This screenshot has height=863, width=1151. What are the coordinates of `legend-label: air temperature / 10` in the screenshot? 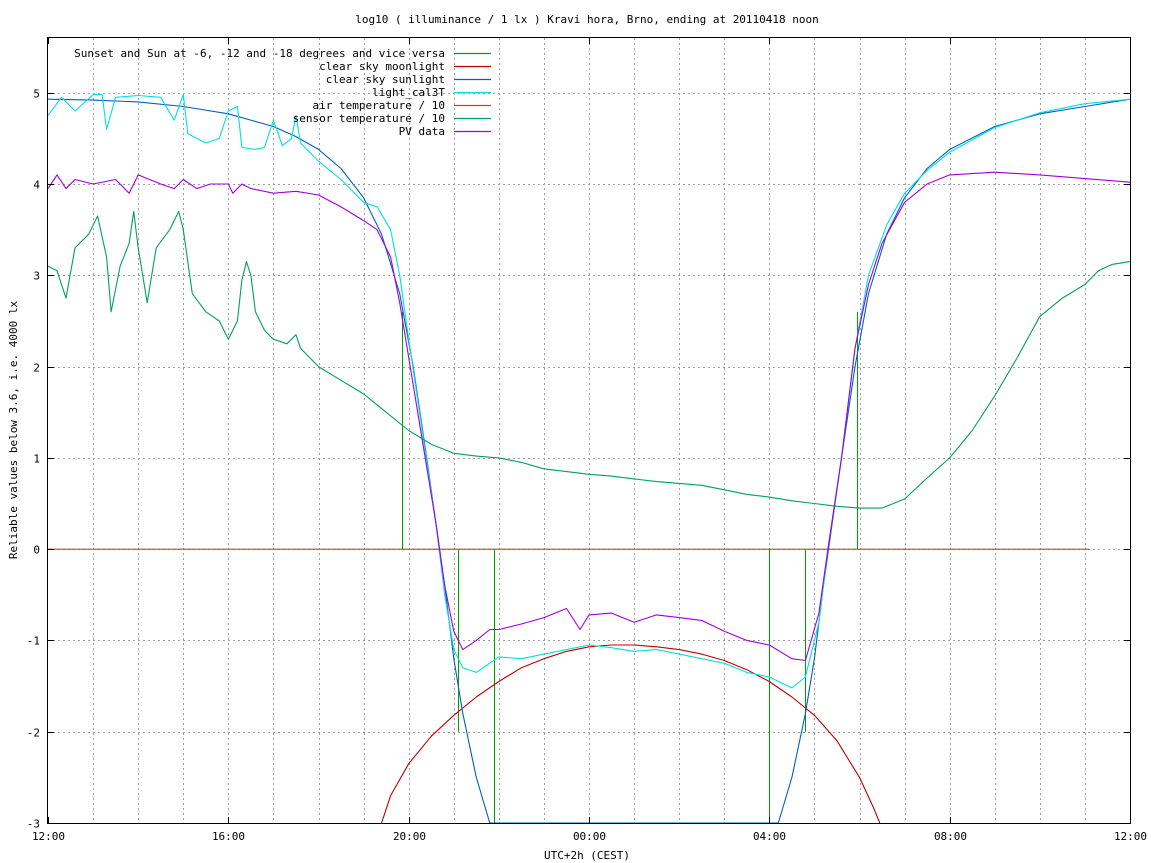 It's located at (379, 105).